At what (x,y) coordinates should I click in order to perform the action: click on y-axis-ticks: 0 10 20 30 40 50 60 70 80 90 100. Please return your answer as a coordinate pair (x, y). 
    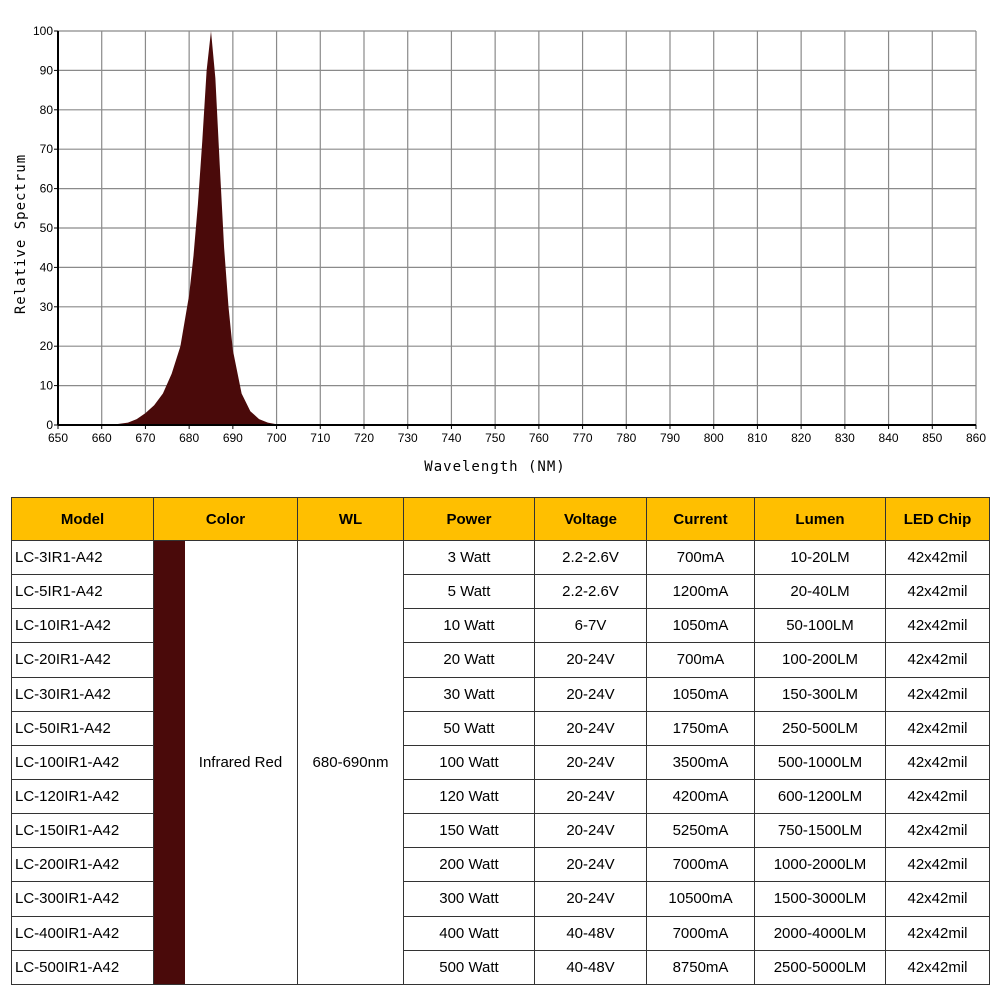
    Looking at the image, I should click on (45, 228).